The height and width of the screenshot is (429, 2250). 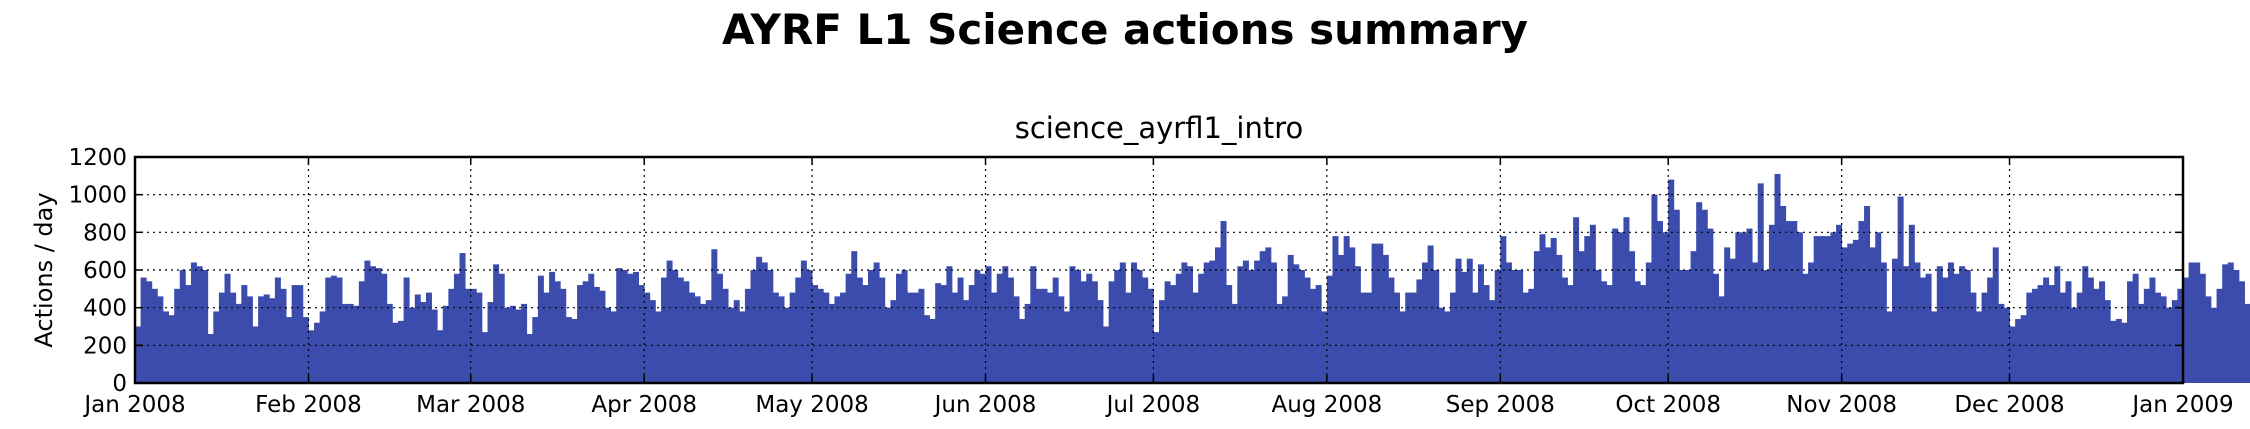 I want to click on x-tick-label: Oct 2008, so click(x=1668, y=405).